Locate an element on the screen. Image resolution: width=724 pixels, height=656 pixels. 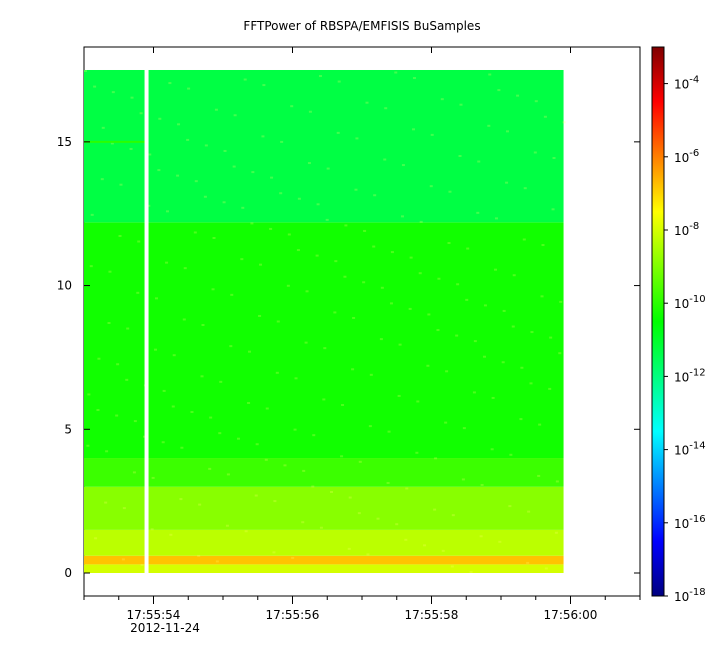
spectral-line-feature is located at coordinates (115, 141).